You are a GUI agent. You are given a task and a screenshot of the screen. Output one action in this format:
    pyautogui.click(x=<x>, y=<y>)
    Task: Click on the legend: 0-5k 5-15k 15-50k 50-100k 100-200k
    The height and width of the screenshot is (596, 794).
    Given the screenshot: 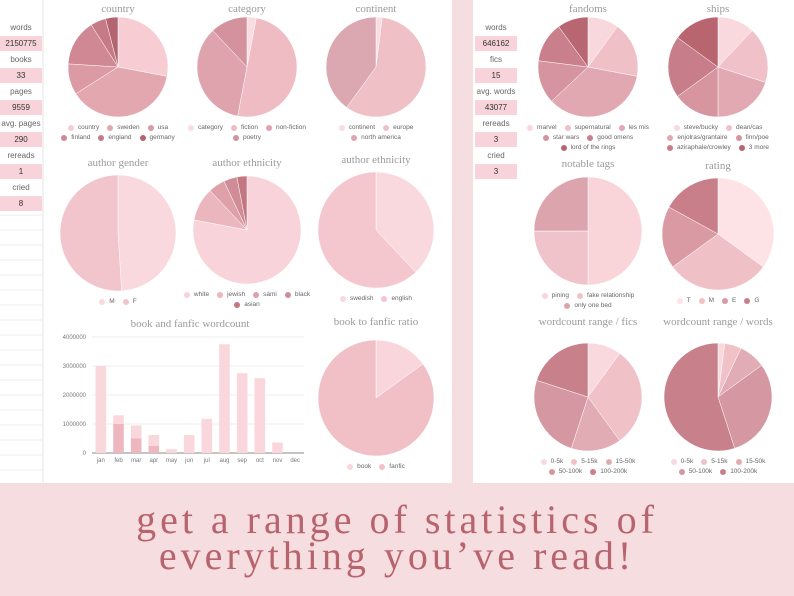 What is the action you would take?
    pyautogui.click(x=588, y=466)
    